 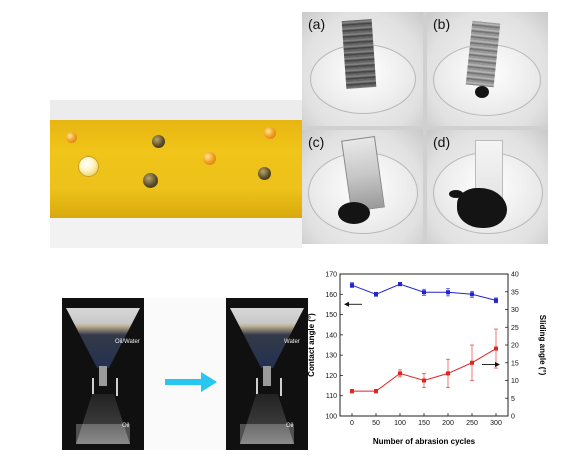 What do you see at coordinates (127, 342) in the screenshot?
I see `oil-water-label: Oil/Water` at bounding box center [127, 342].